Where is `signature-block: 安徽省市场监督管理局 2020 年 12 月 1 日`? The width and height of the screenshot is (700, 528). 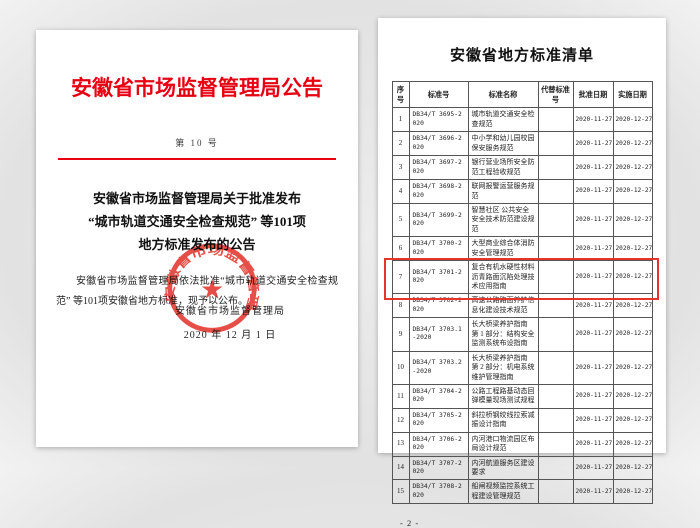 signature-block: 安徽省市场监督管理局 2020 年 12 月 1 日 is located at coordinates (230, 321).